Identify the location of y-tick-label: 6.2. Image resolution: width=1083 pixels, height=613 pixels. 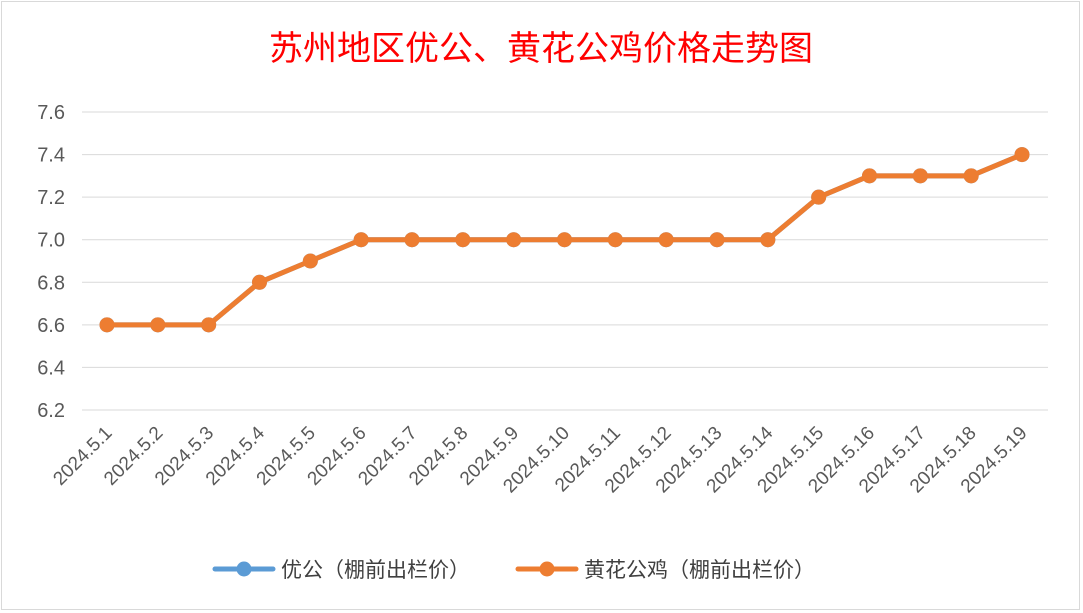
(51, 411).